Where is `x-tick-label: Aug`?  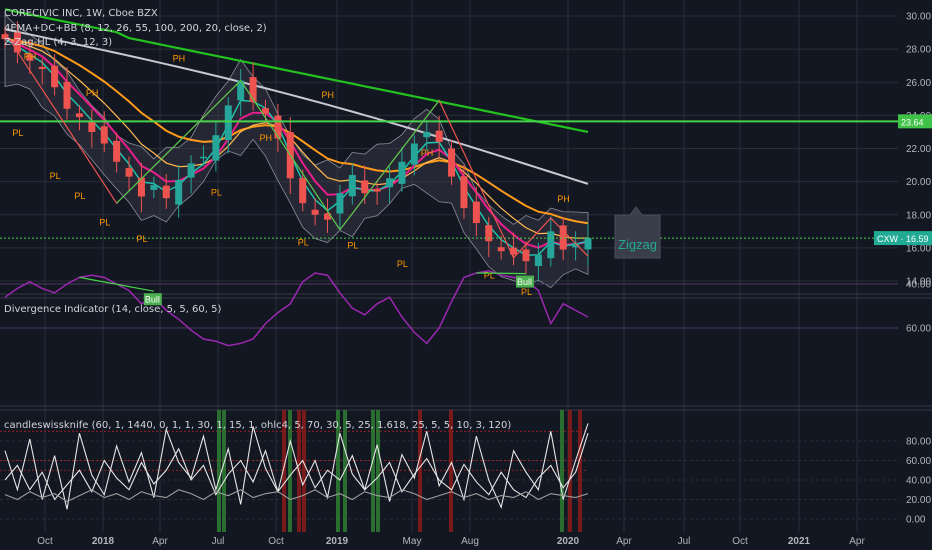
x-tick-label: Aug is located at coordinates (470, 541).